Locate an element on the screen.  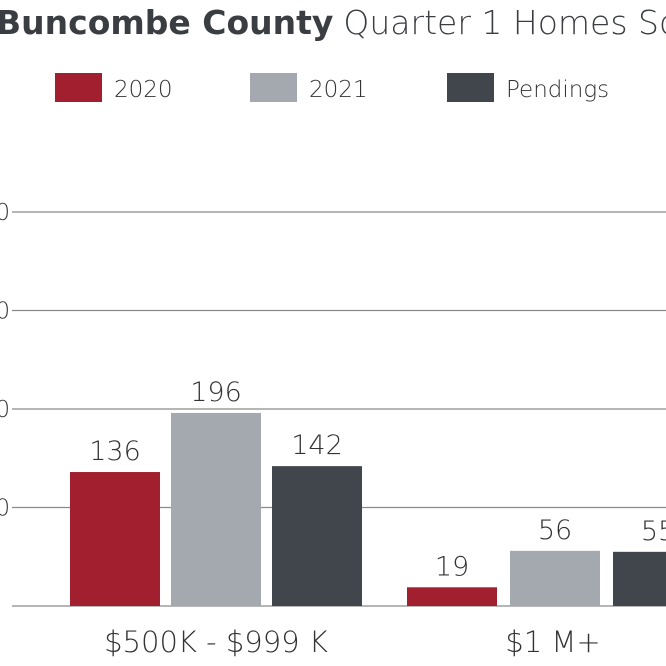
legend-label: 2020 is located at coordinates (143, 90).